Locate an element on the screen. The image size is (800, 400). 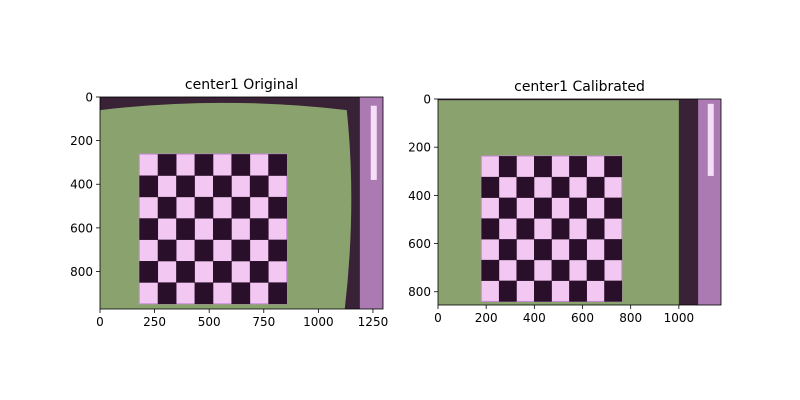
chart-title: center1 Calibrated is located at coordinates (579, 87).